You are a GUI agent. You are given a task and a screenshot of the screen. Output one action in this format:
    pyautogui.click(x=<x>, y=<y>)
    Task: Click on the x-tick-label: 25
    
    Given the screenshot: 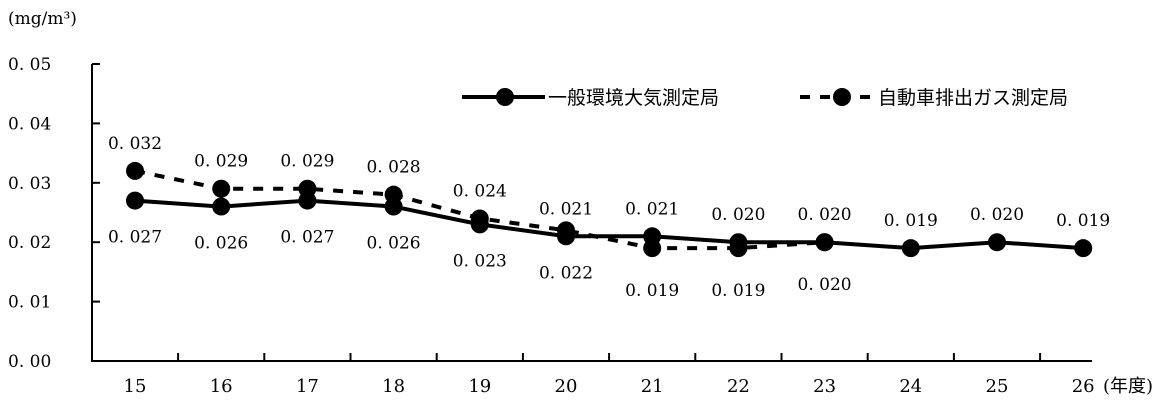 What is the action you would take?
    pyautogui.click(x=997, y=386)
    